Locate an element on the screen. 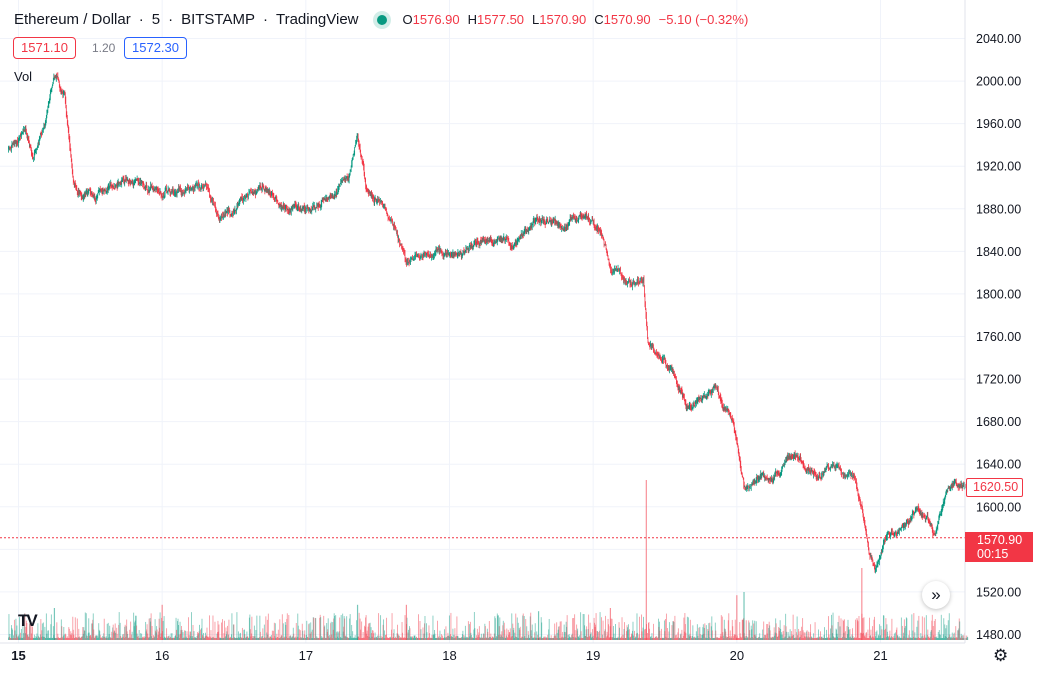 The image size is (1040, 673). tradingview-logo-icon: TV is located at coordinates (28, 620).